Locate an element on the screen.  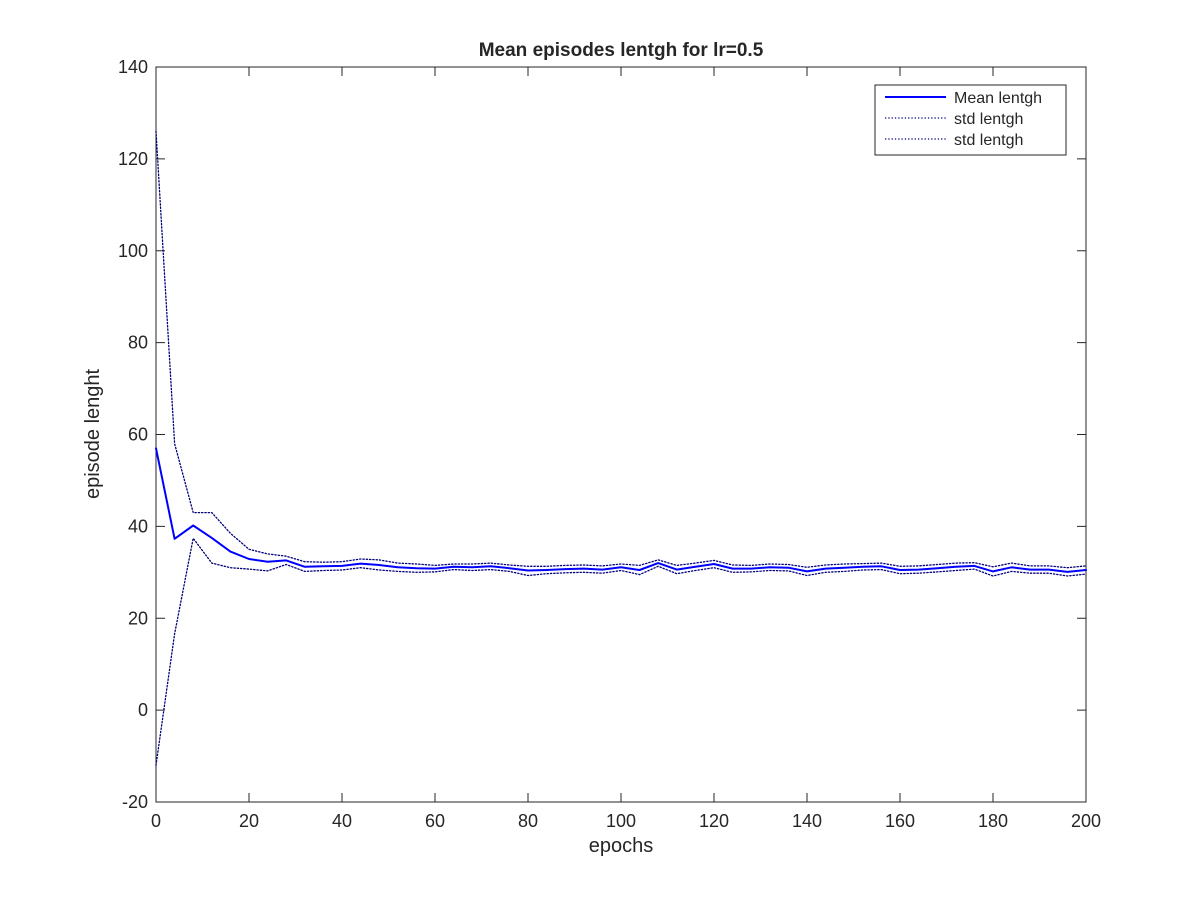
x-tick-label: 160 is located at coordinates (900, 821).